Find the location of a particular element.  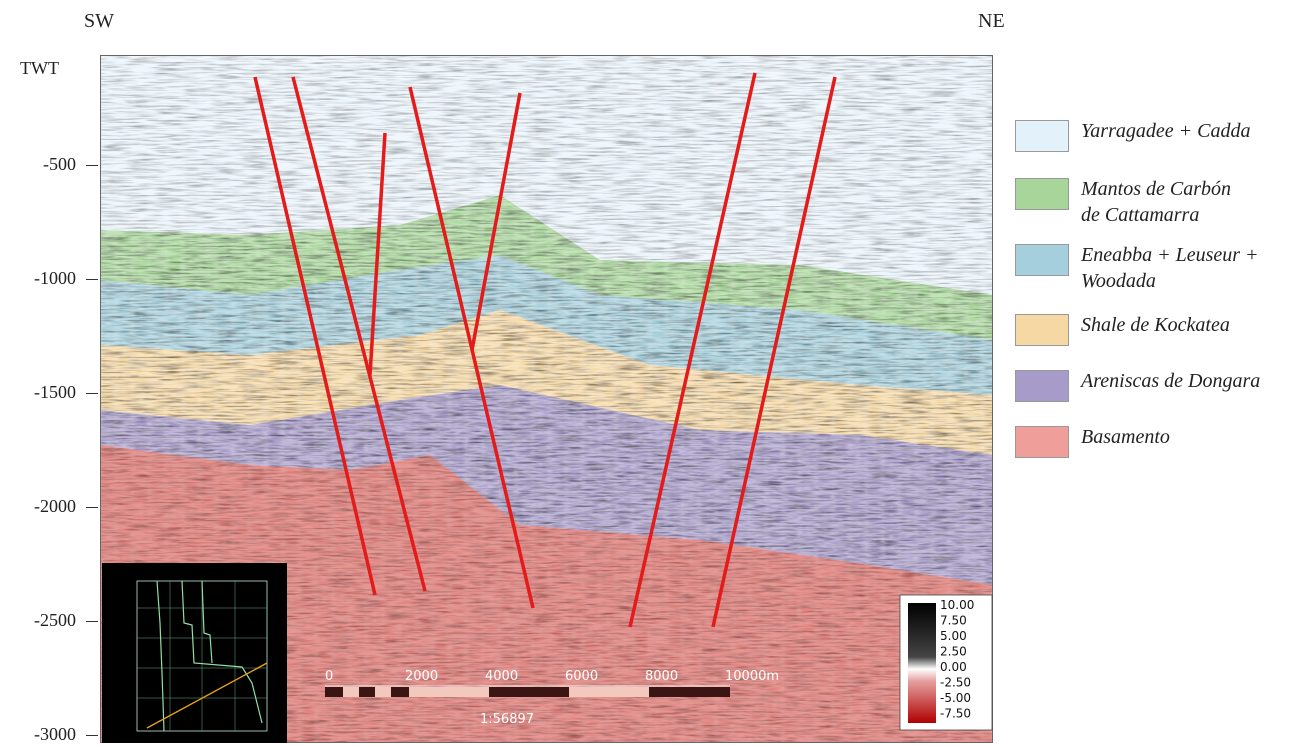

legend-label: Areniscas de Dongara is located at coordinates (1171, 381).